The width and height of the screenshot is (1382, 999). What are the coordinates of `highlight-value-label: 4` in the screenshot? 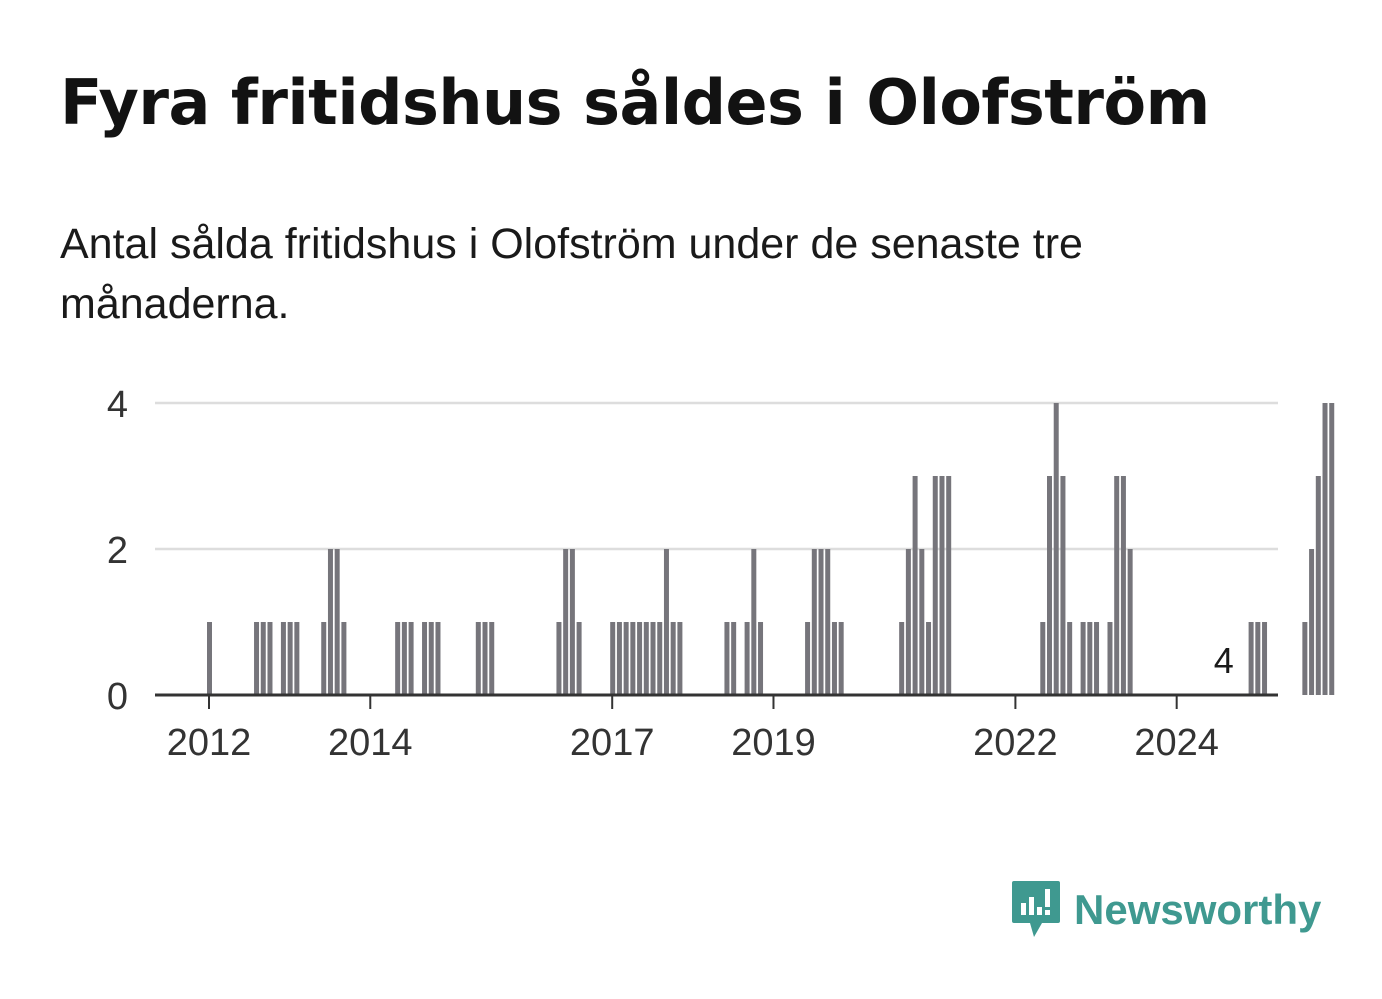 It's located at (1224, 660).